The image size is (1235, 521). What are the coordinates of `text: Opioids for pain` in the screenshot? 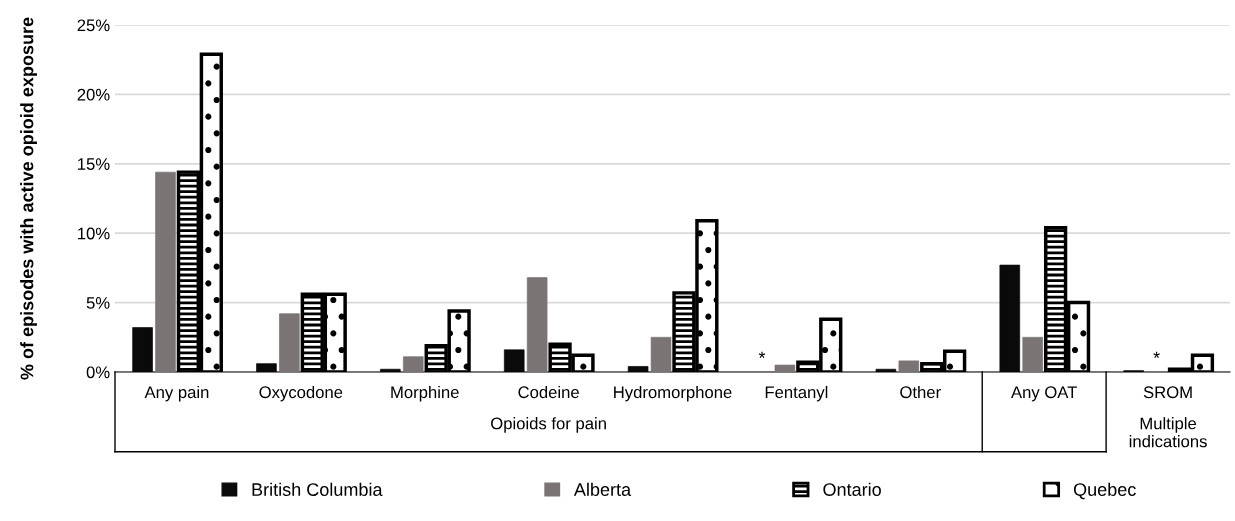 It's located at (548, 425).